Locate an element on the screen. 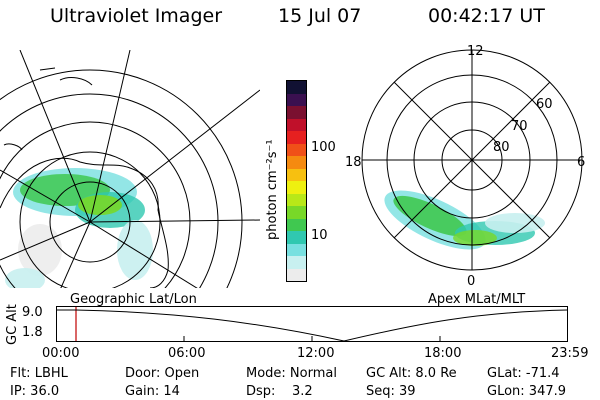  xtick-2359: 23:59 is located at coordinates (570, 353).